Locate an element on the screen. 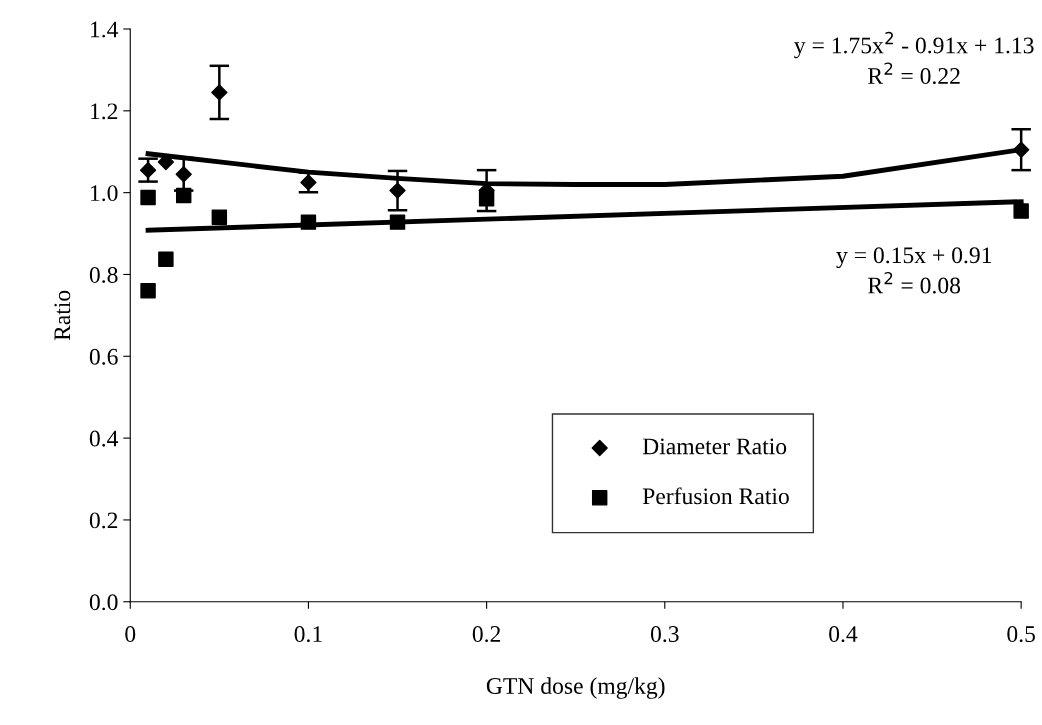 Image resolution: width=1042 pixels, height=725 pixels. y-tick-label: 0.0 is located at coordinates (103, 602).